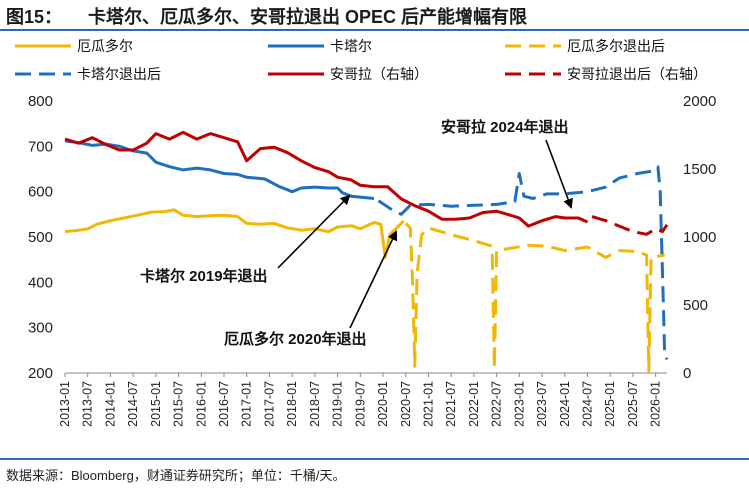 The image size is (749, 491). I want to click on x-tick-label: 2025-01, so click(610, 404).